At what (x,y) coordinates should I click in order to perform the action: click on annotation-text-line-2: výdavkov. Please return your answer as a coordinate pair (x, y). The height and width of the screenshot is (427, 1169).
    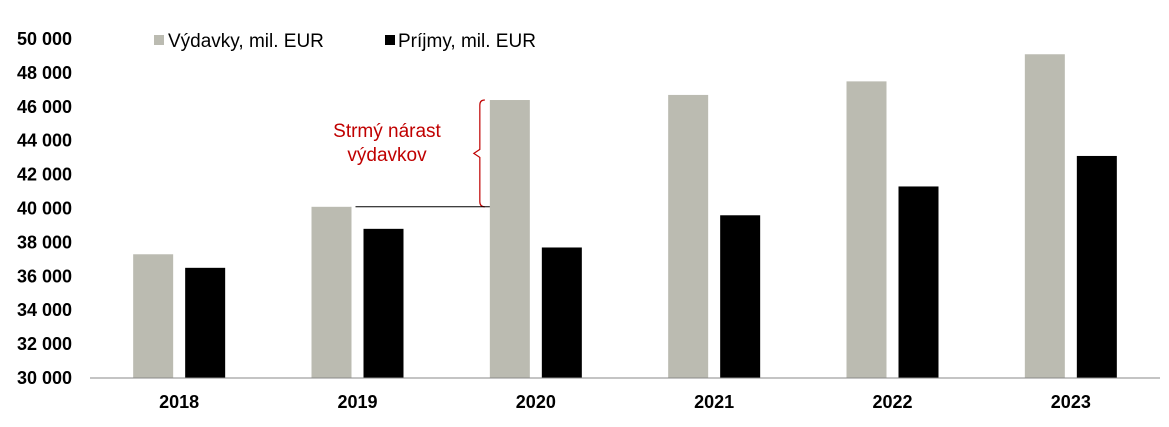
    Looking at the image, I should click on (387, 155).